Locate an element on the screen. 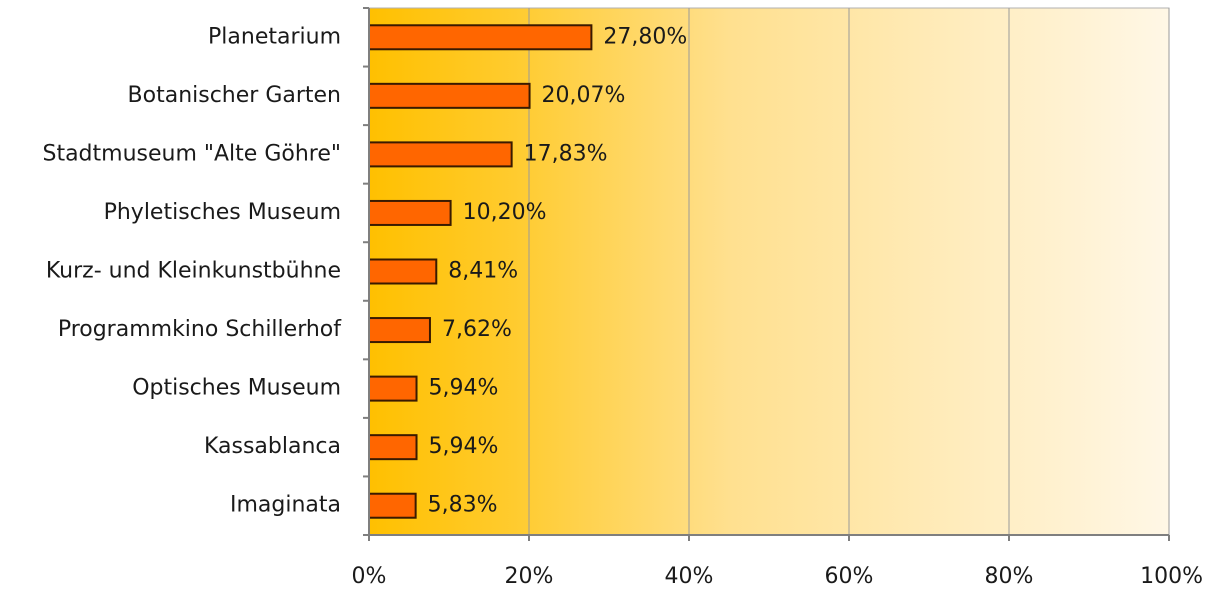 Image resolution: width=1209 pixels, height=594 pixels. x-tick-label: 80% is located at coordinates (1009, 576).